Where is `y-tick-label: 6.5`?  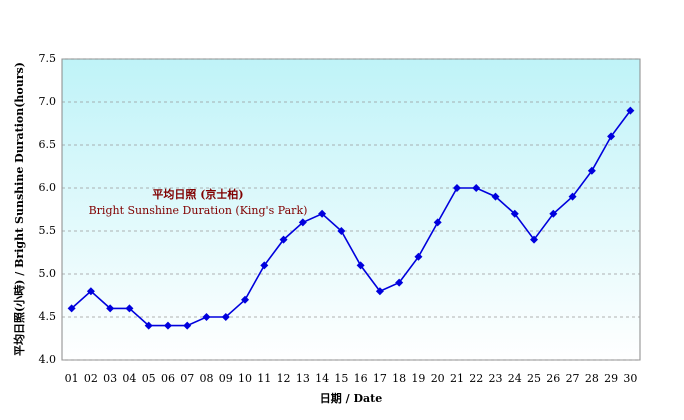
y-tick-label: 6.5 is located at coordinates (48, 144).